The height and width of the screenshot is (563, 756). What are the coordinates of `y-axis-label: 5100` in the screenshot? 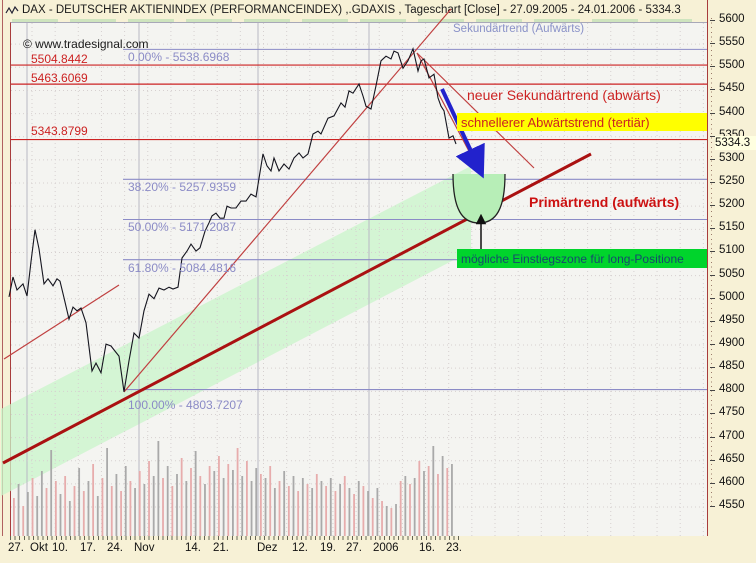 It's located at (732, 250).